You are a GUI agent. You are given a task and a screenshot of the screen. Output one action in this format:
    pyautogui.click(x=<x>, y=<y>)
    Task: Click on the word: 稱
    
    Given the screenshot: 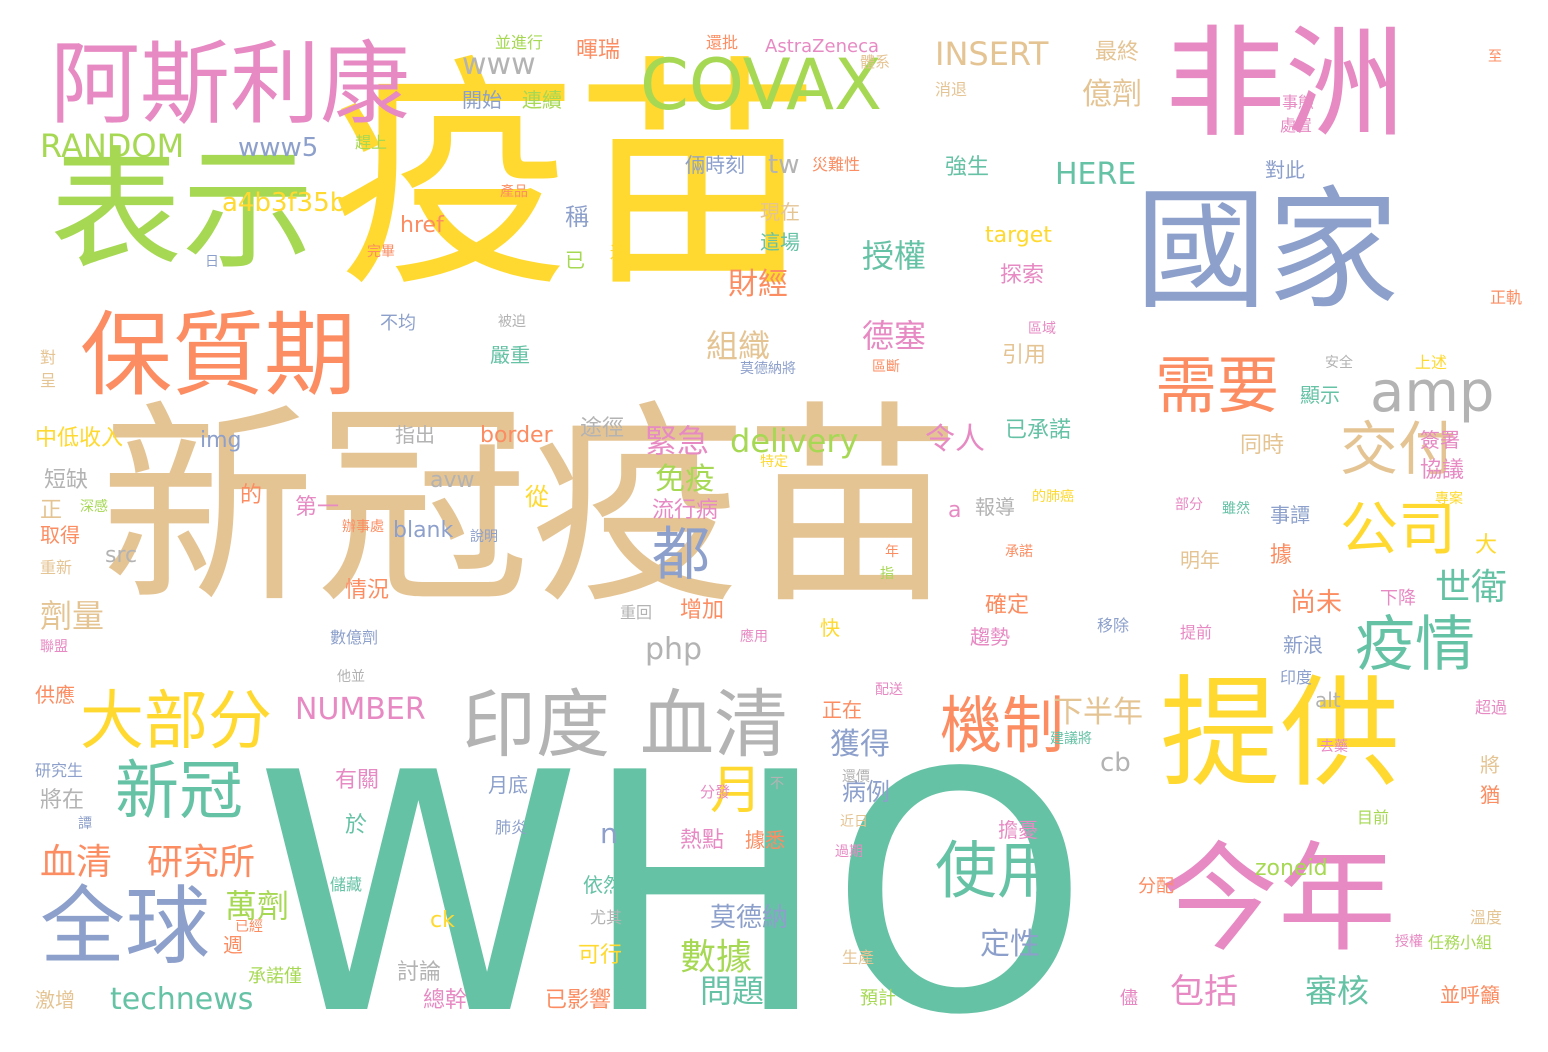 What is the action you would take?
    pyautogui.click(x=577, y=217)
    